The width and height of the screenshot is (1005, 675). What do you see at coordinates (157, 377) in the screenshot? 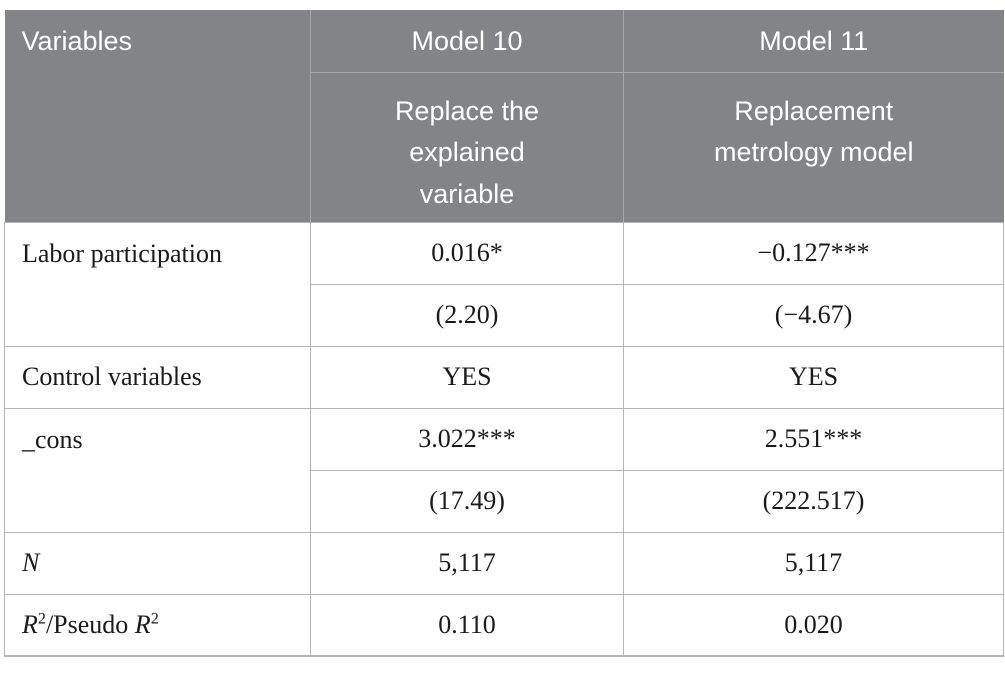
I see `row-label-control-variables: Control variables` at bounding box center [157, 377].